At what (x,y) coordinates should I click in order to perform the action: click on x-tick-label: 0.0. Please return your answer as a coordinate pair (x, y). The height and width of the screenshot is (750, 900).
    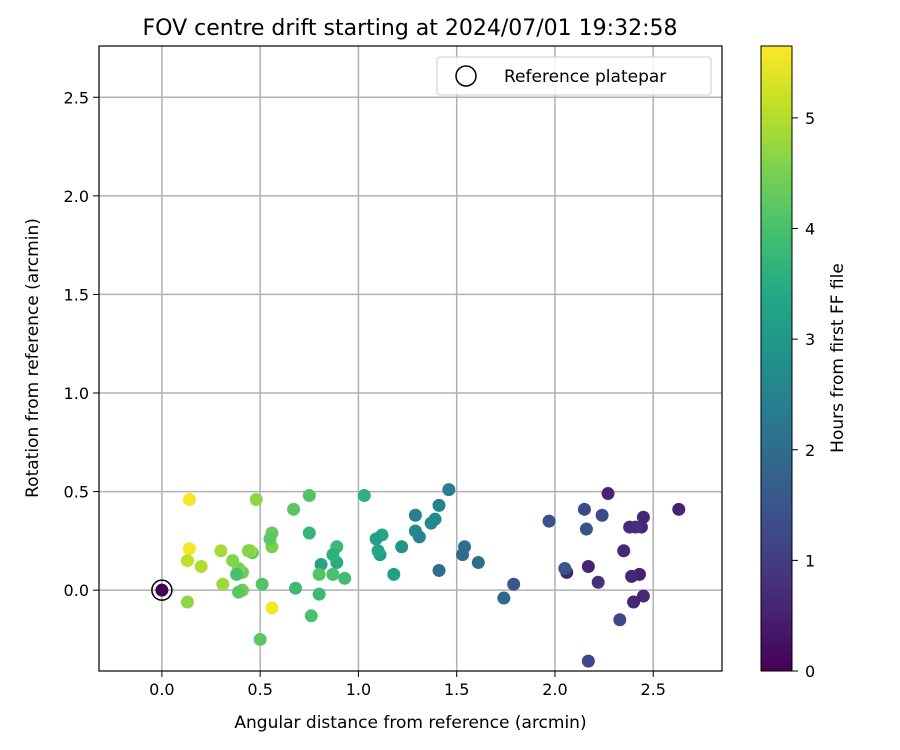
    Looking at the image, I should click on (161, 689).